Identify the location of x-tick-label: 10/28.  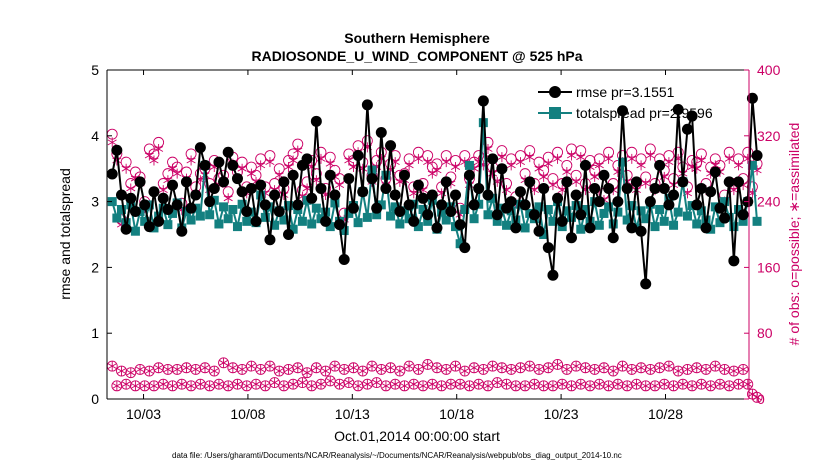
(665, 414).